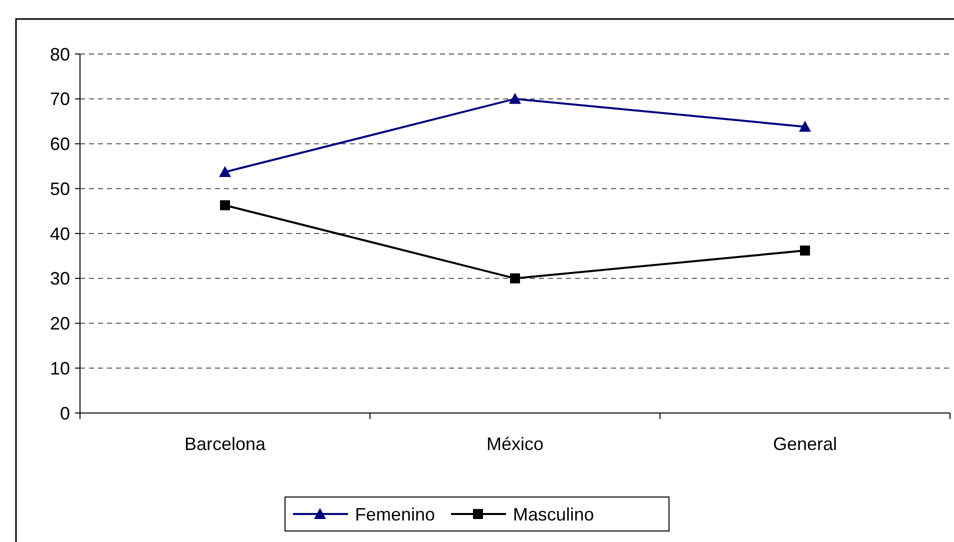 Image resolution: width=954 pixels, height=542 pixels. I want to click on y-tick-label: 10, so click(60, 368).